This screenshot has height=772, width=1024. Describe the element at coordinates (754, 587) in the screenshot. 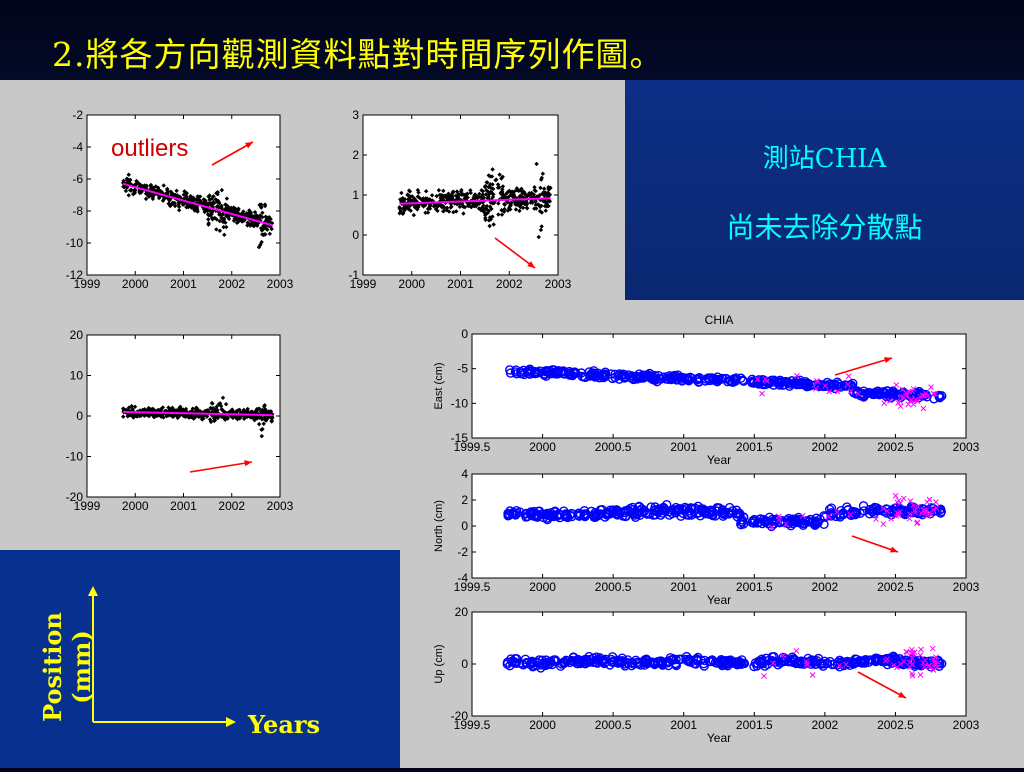

I see `x-tick-label: 2001.5` at that location.